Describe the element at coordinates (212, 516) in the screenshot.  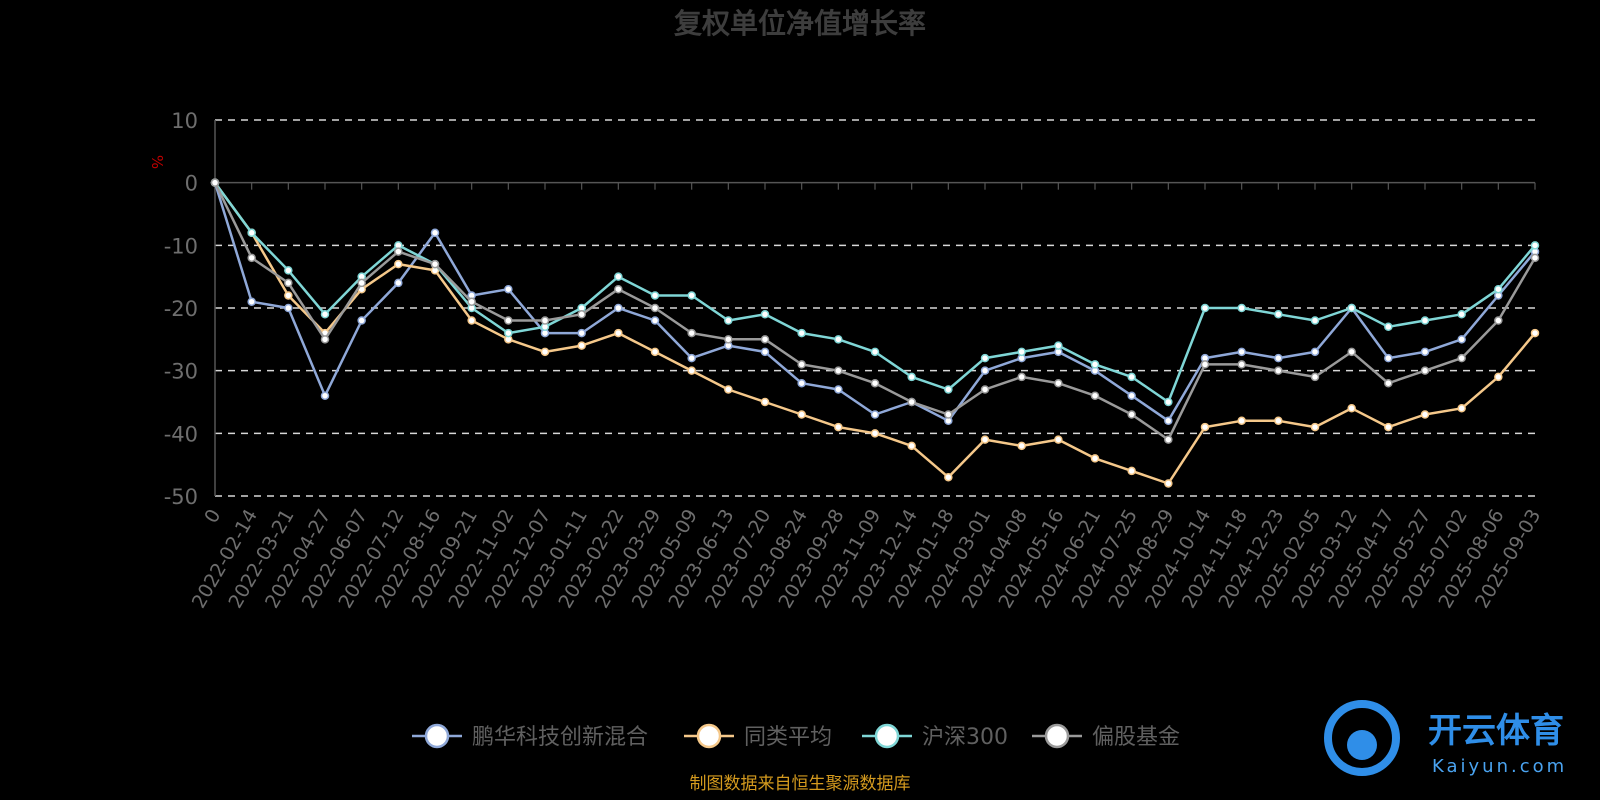
I see `x-tick-label: 0` at that location.